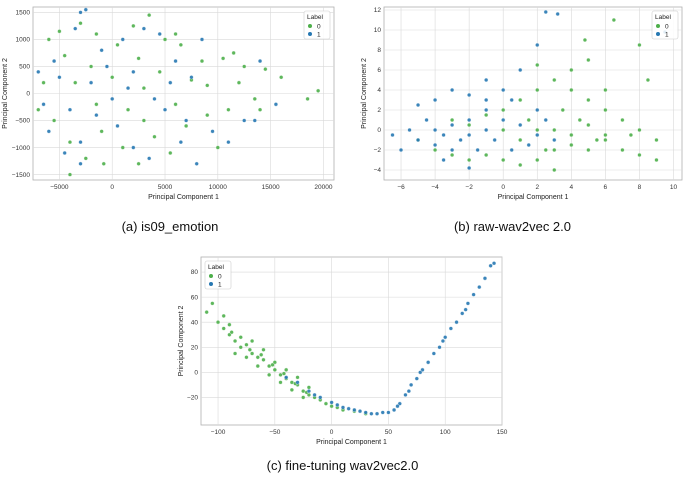 This screenshot has width=685, height=492. Describe the element at coordinates (218, 432) in the screenshot. I see `x-tick-label: −100` at that location.